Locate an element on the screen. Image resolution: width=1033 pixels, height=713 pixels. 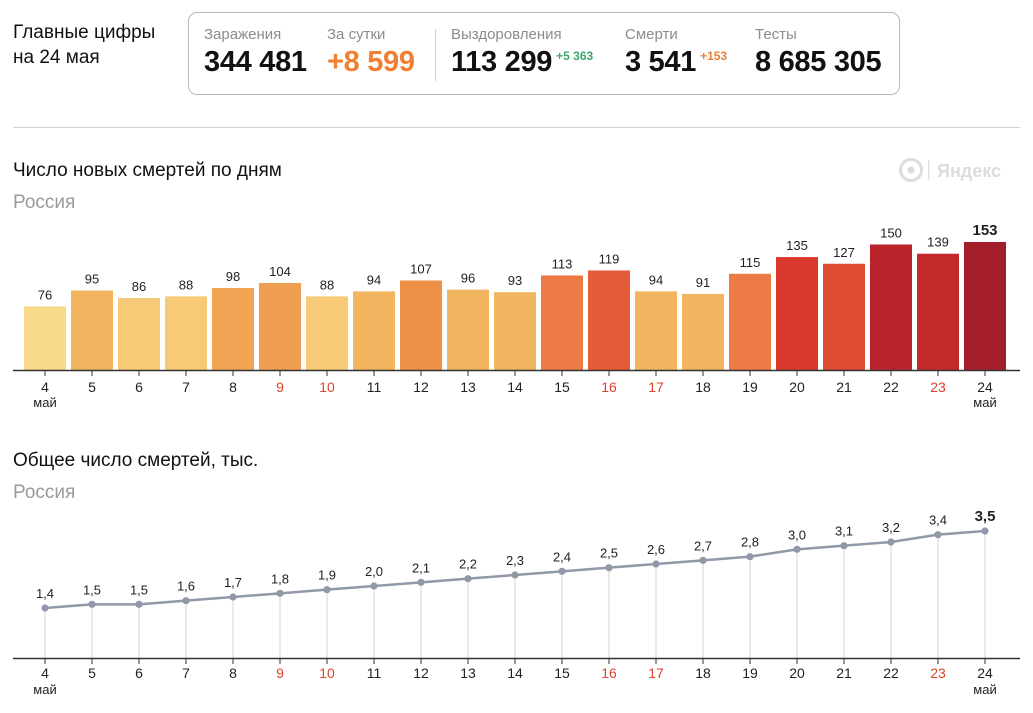
yandex-logo: Яндекс is located at coordinates (950, 170).